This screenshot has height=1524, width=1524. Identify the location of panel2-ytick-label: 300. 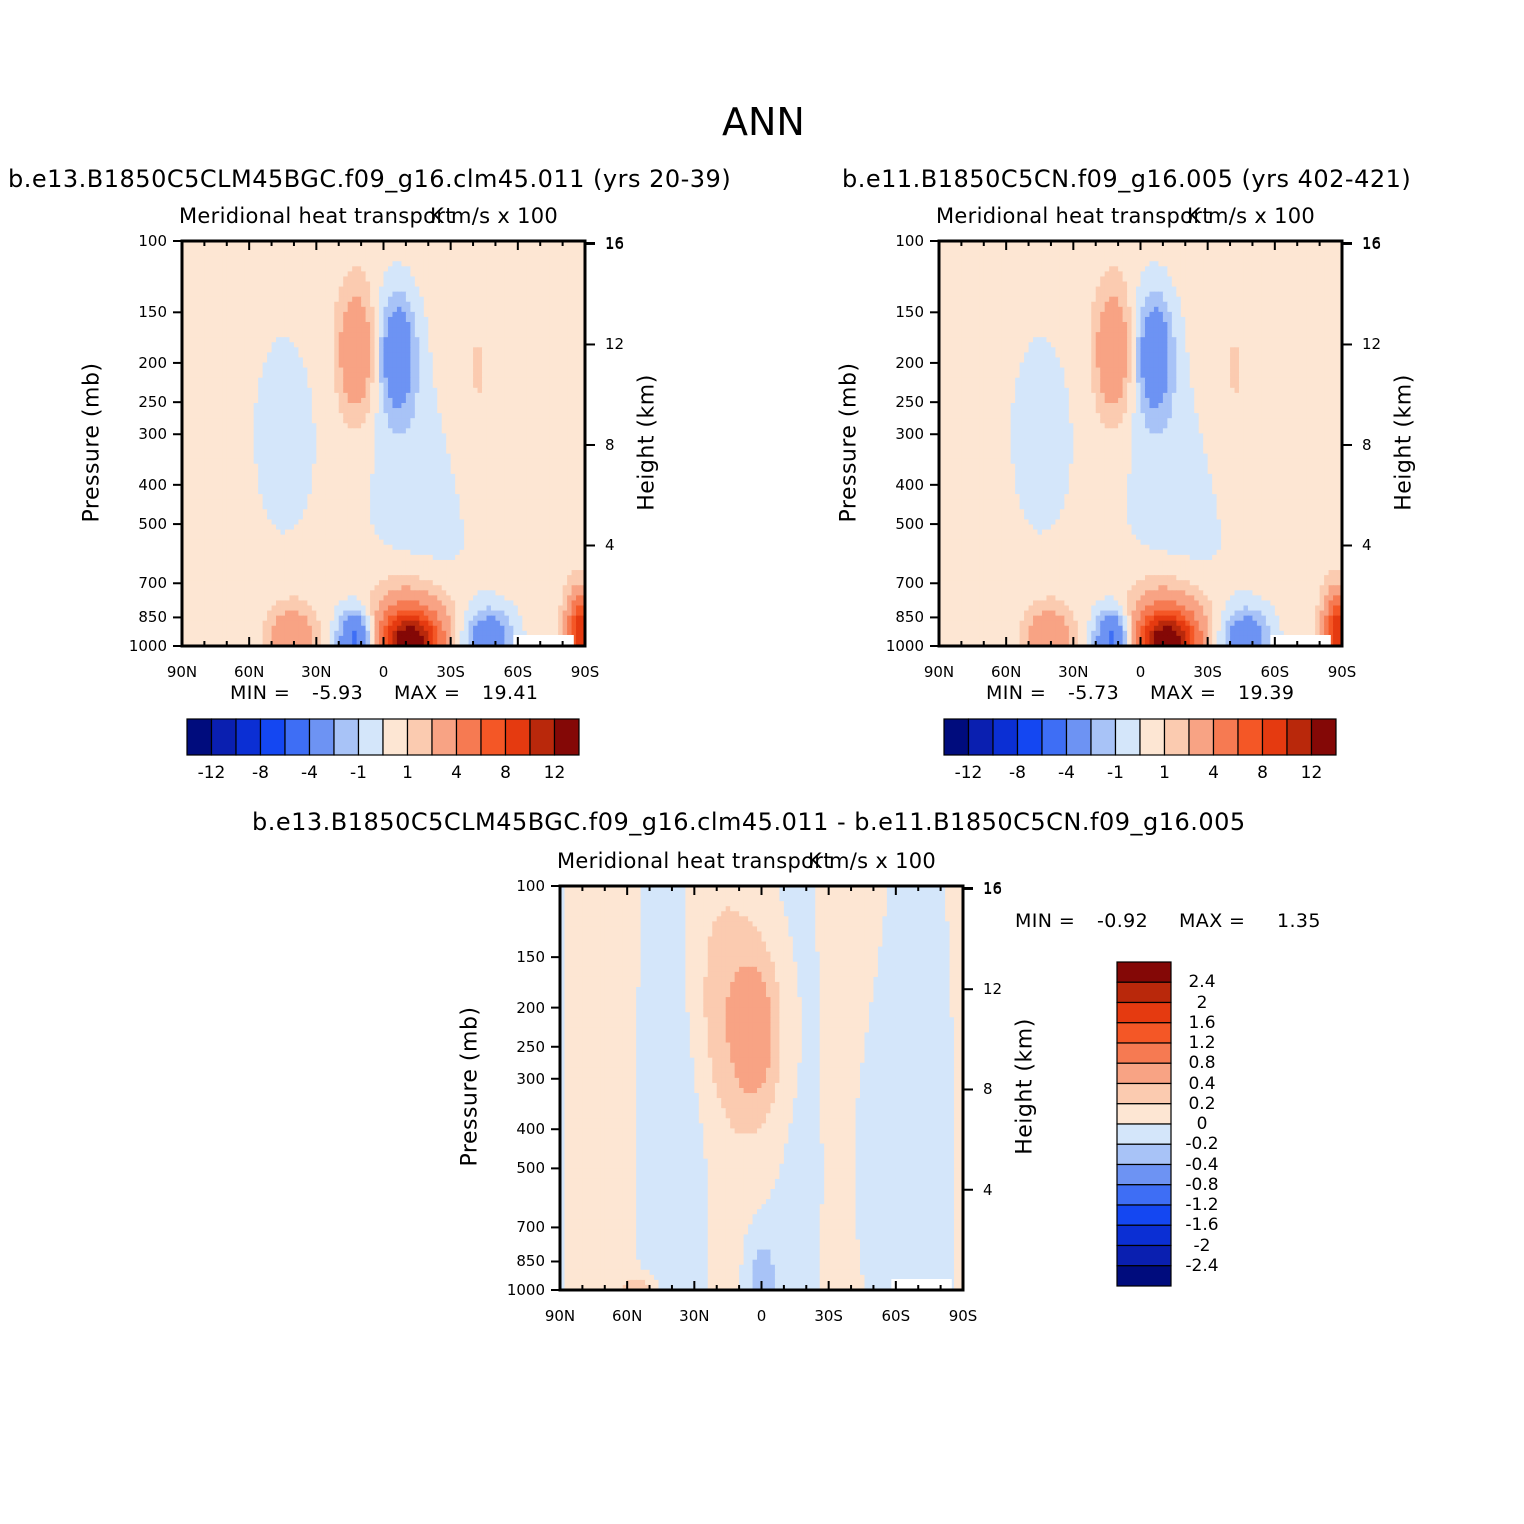
(894, 434).